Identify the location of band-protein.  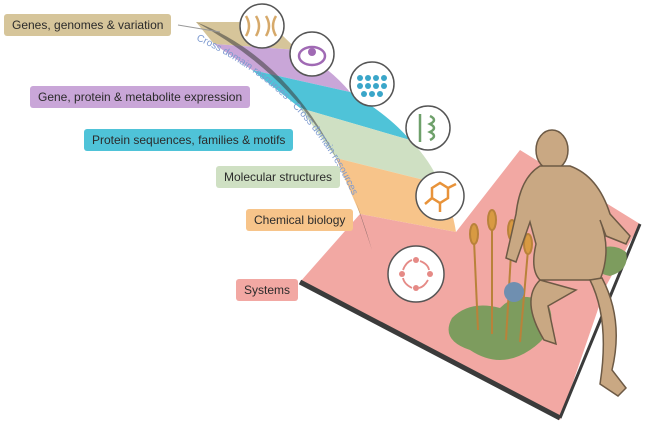
(331, 105).